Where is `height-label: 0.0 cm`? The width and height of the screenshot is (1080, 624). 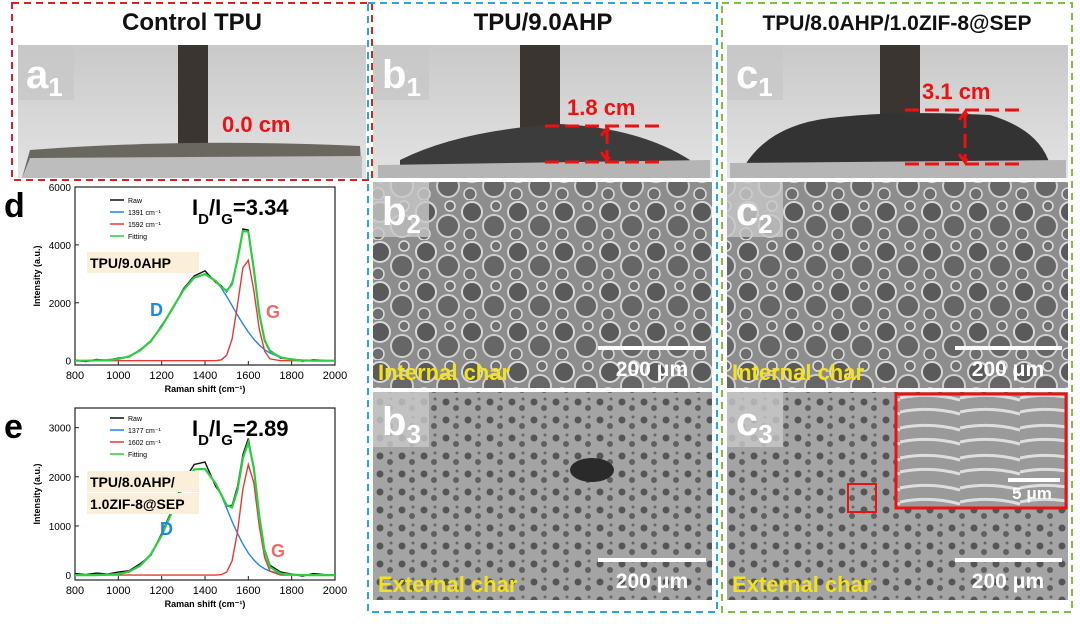
height-label: 0.0 cm is located at coordinates (256, 124).